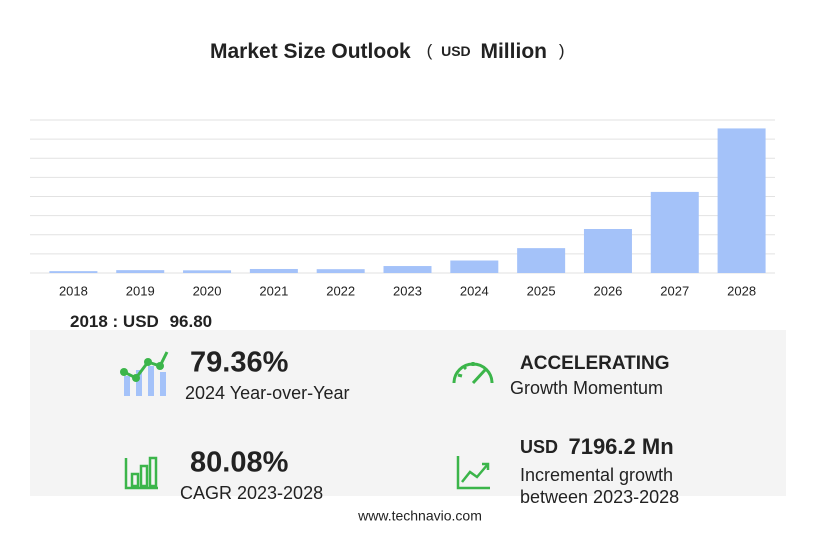 The width and height of the screenshot is (816, 533). I want to click on chart-title: Market Size Outlook, so click(310, 51).